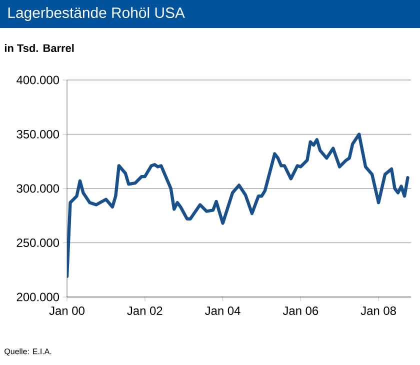  What do you see at coordinates (96, 14) in the screenshot?
I see `chart-title: Lagerbestände Rohöl USA` at bounding box center [96, 14].